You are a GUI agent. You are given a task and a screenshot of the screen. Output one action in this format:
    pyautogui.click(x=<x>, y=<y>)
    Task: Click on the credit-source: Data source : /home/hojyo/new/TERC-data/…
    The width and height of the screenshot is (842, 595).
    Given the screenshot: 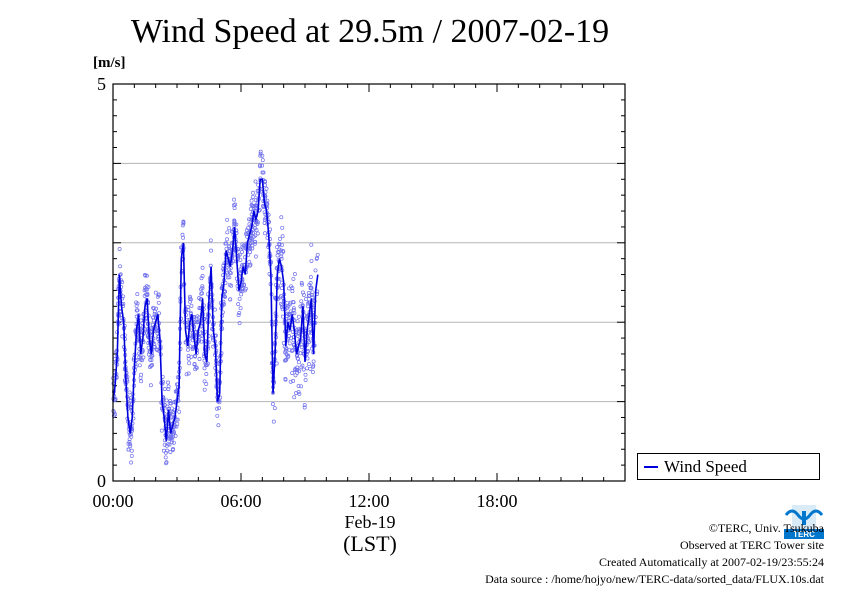 What is the action you would take?
    pyautogui.click(x=654, y=579)
    